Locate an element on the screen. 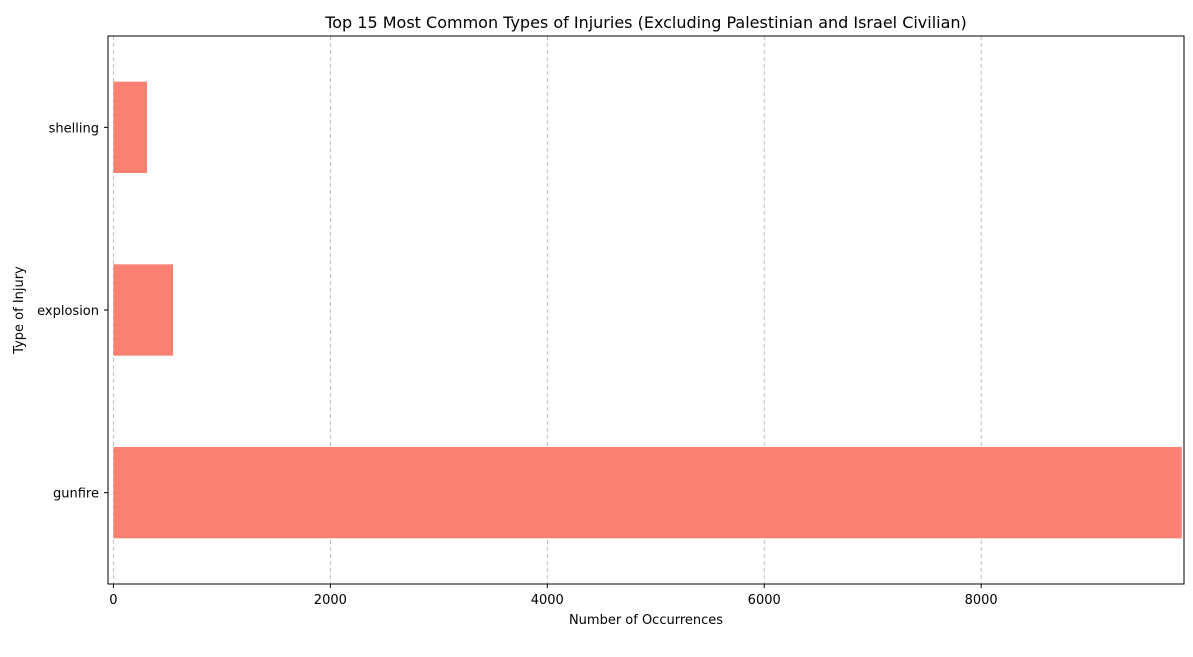 This screenshot has width=1193, height=657. y-tick-label: gunfire is located at coordinates (76, 494).